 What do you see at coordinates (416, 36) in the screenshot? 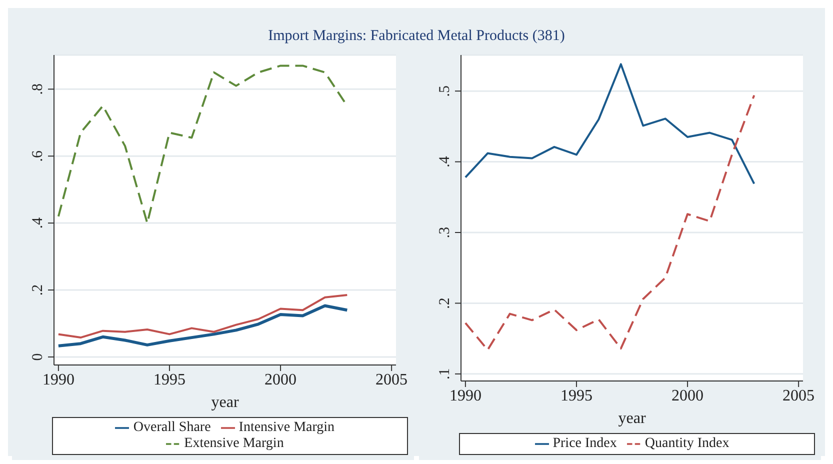
I see `chart-title: Import Margins: Fabricated Metal Products (381)` at bounding box center [416, 36].